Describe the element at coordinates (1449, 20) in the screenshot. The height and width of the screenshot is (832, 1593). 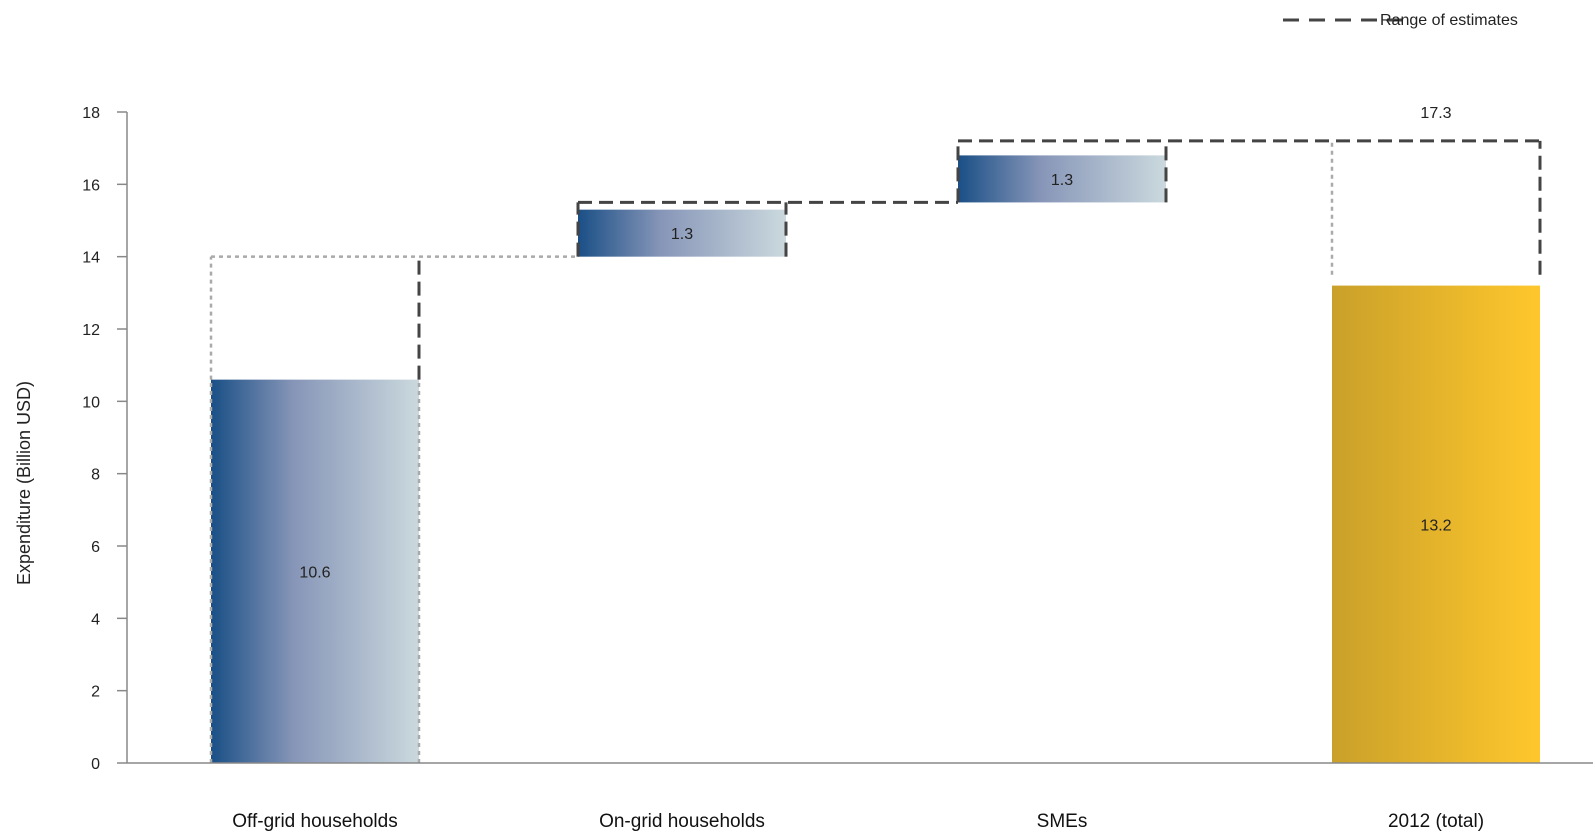
I see `legend-label-range: Range of estimates` at that location.